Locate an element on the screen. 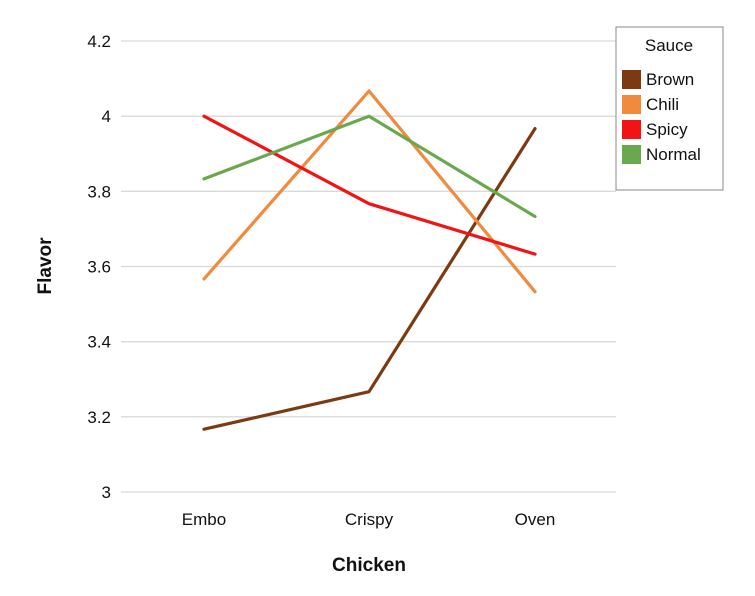 This screenshot has width=755, height=596. y-tick-label: 3.6 is located at coordinates (99, 267).